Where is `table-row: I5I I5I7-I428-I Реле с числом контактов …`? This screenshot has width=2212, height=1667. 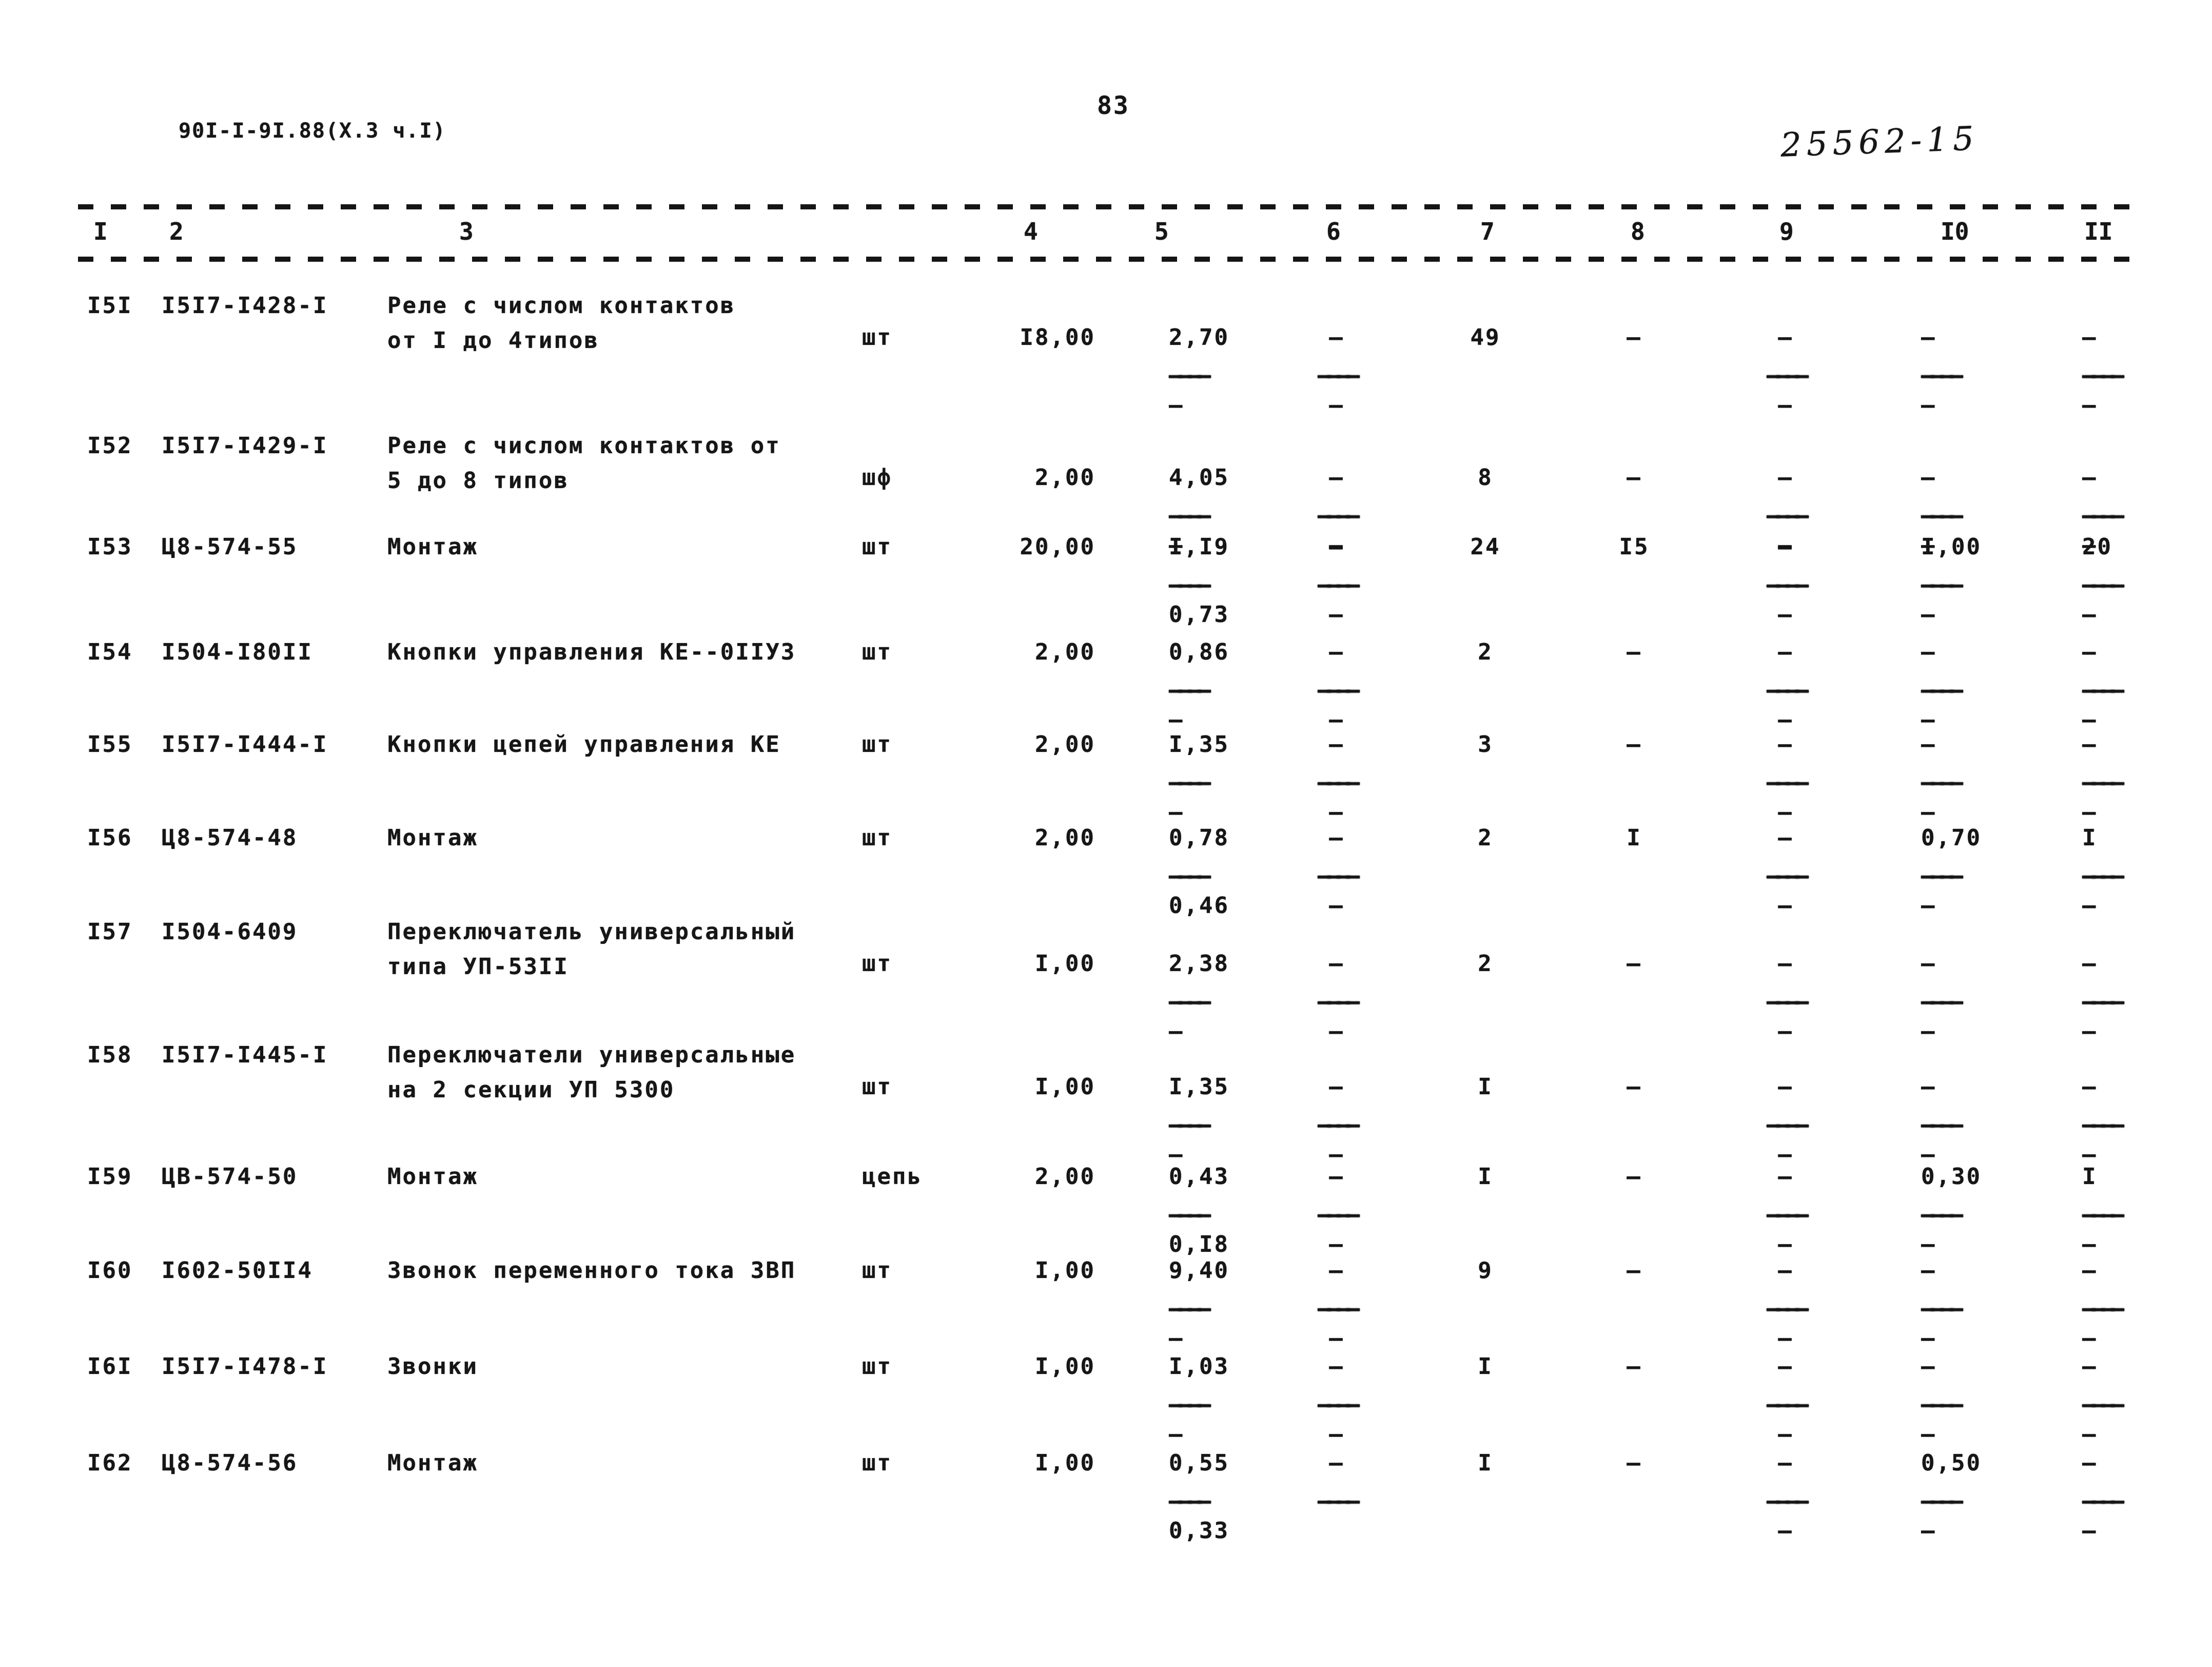 table-row: I5I I5I7-I428-I Реле с числом контактов … is located at coordinates (1106, 355).